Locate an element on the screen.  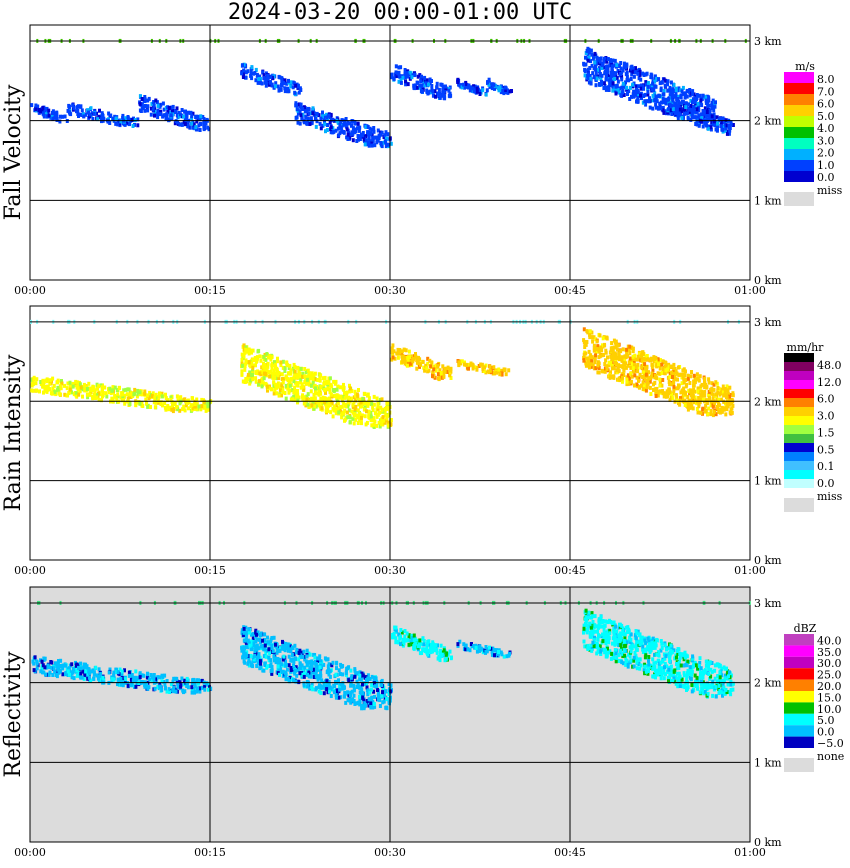
colorbar-label: 48.0 is located at coordinates (829, 365).